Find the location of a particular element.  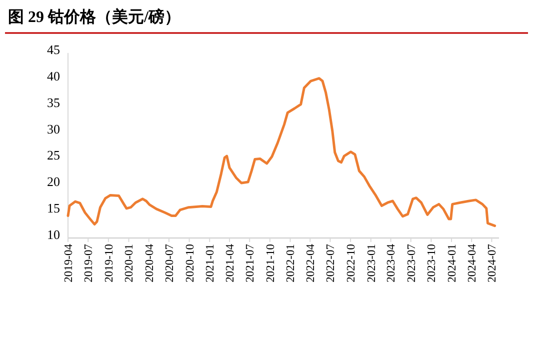

x-tick-label: 2023-07 is located at coordinates (412, 263).